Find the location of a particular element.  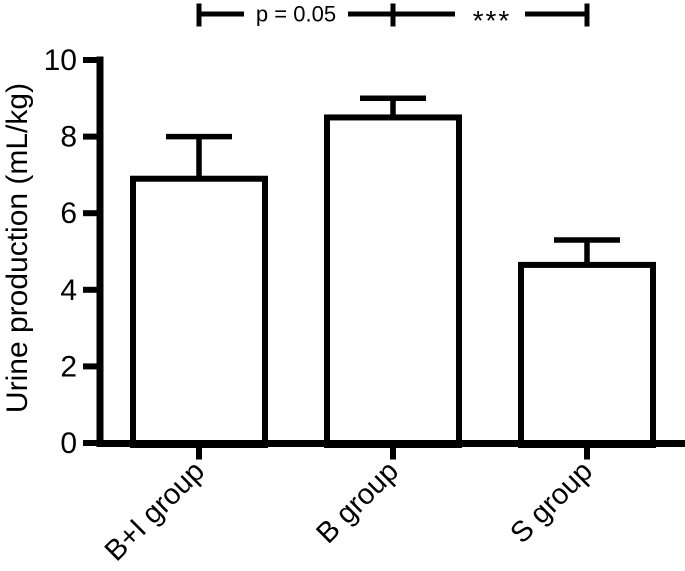

significance-label: *** is located at coordinates (492, 20).